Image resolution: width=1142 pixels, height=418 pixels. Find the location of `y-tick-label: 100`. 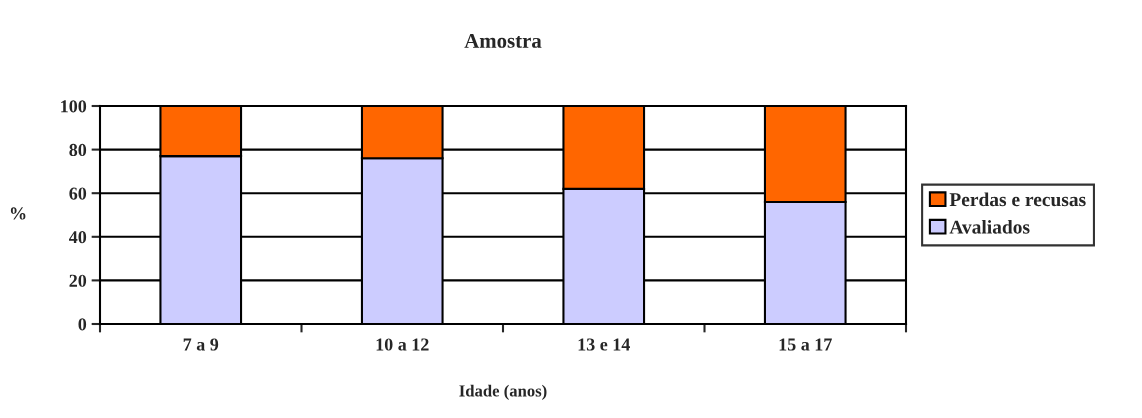

y-tick-label: 100 is located at coordinates (74, 106).